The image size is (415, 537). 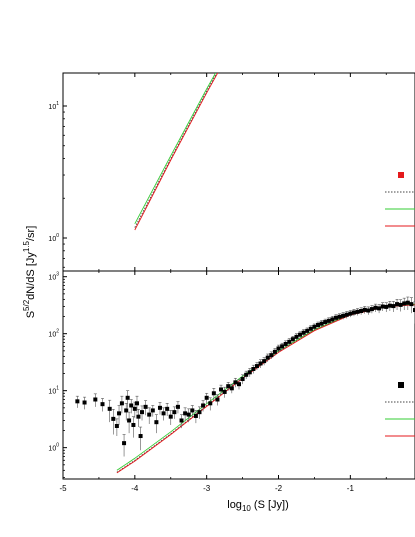 What do you see at coordinates (31, 233) in the screenshot?
I see `y-axis-title-post: /sr]` at bounding box center [31, 233].